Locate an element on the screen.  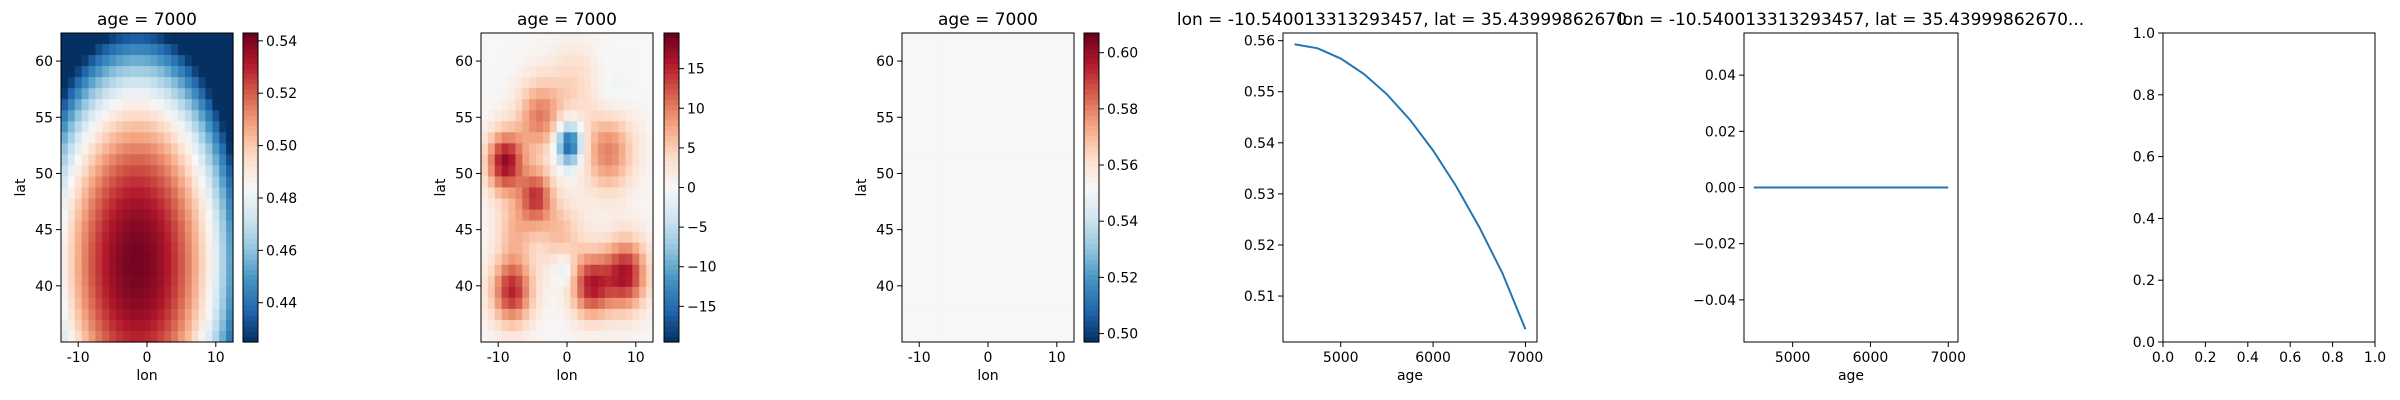
colorbar-tick-label: 0.48 is located at coordinates (281, 199).